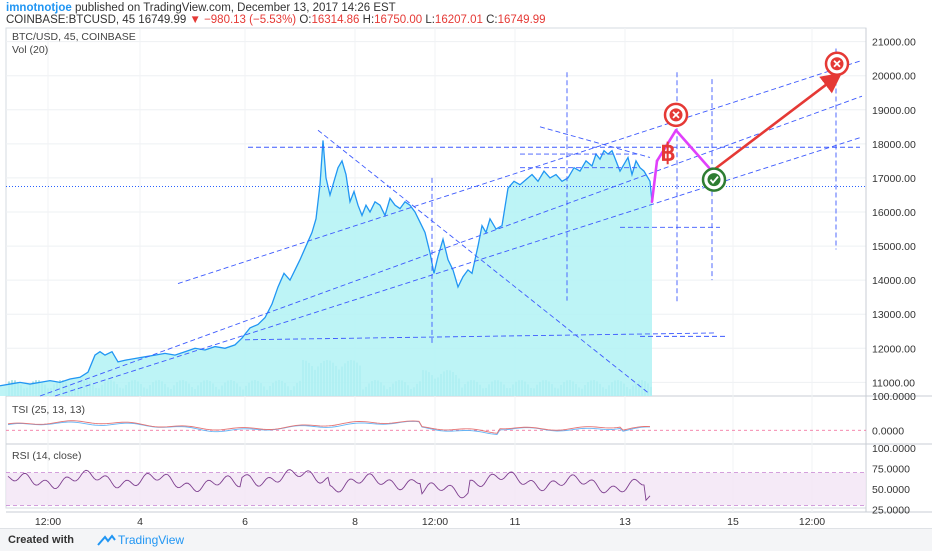 The width and height of the screenshot is (932, 551). I want to click on y-tick-label: 16000.00, so click(894, 213).